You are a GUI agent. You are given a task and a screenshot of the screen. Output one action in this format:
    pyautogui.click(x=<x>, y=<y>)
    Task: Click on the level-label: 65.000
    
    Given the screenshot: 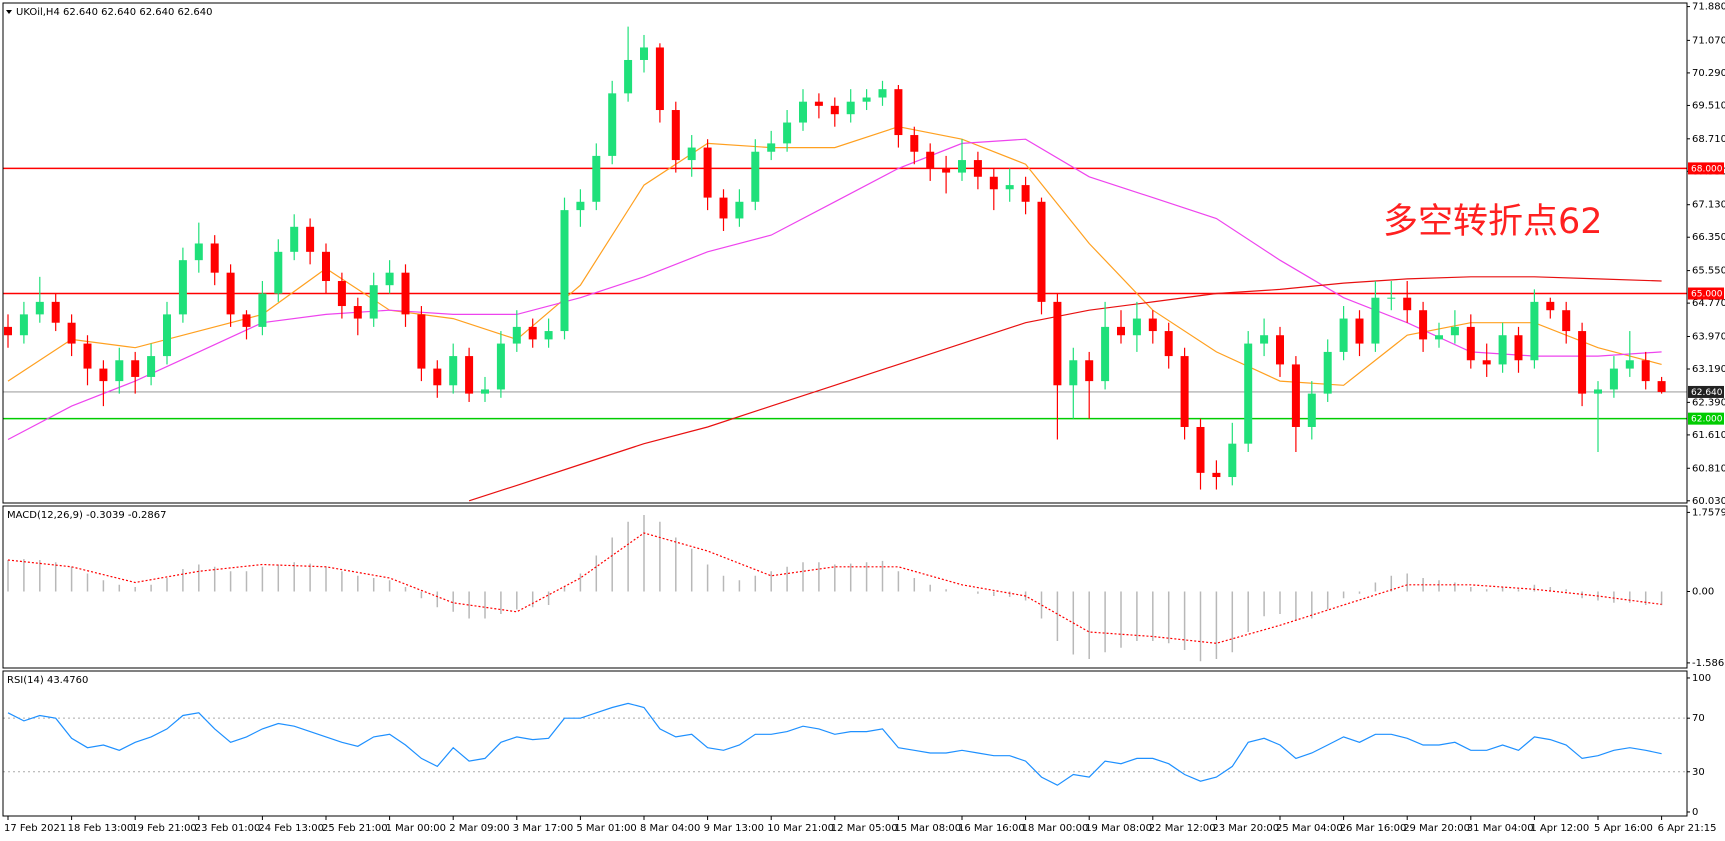 What is the action you would take?
    pyautogui.click(x=1707, y=295)
    